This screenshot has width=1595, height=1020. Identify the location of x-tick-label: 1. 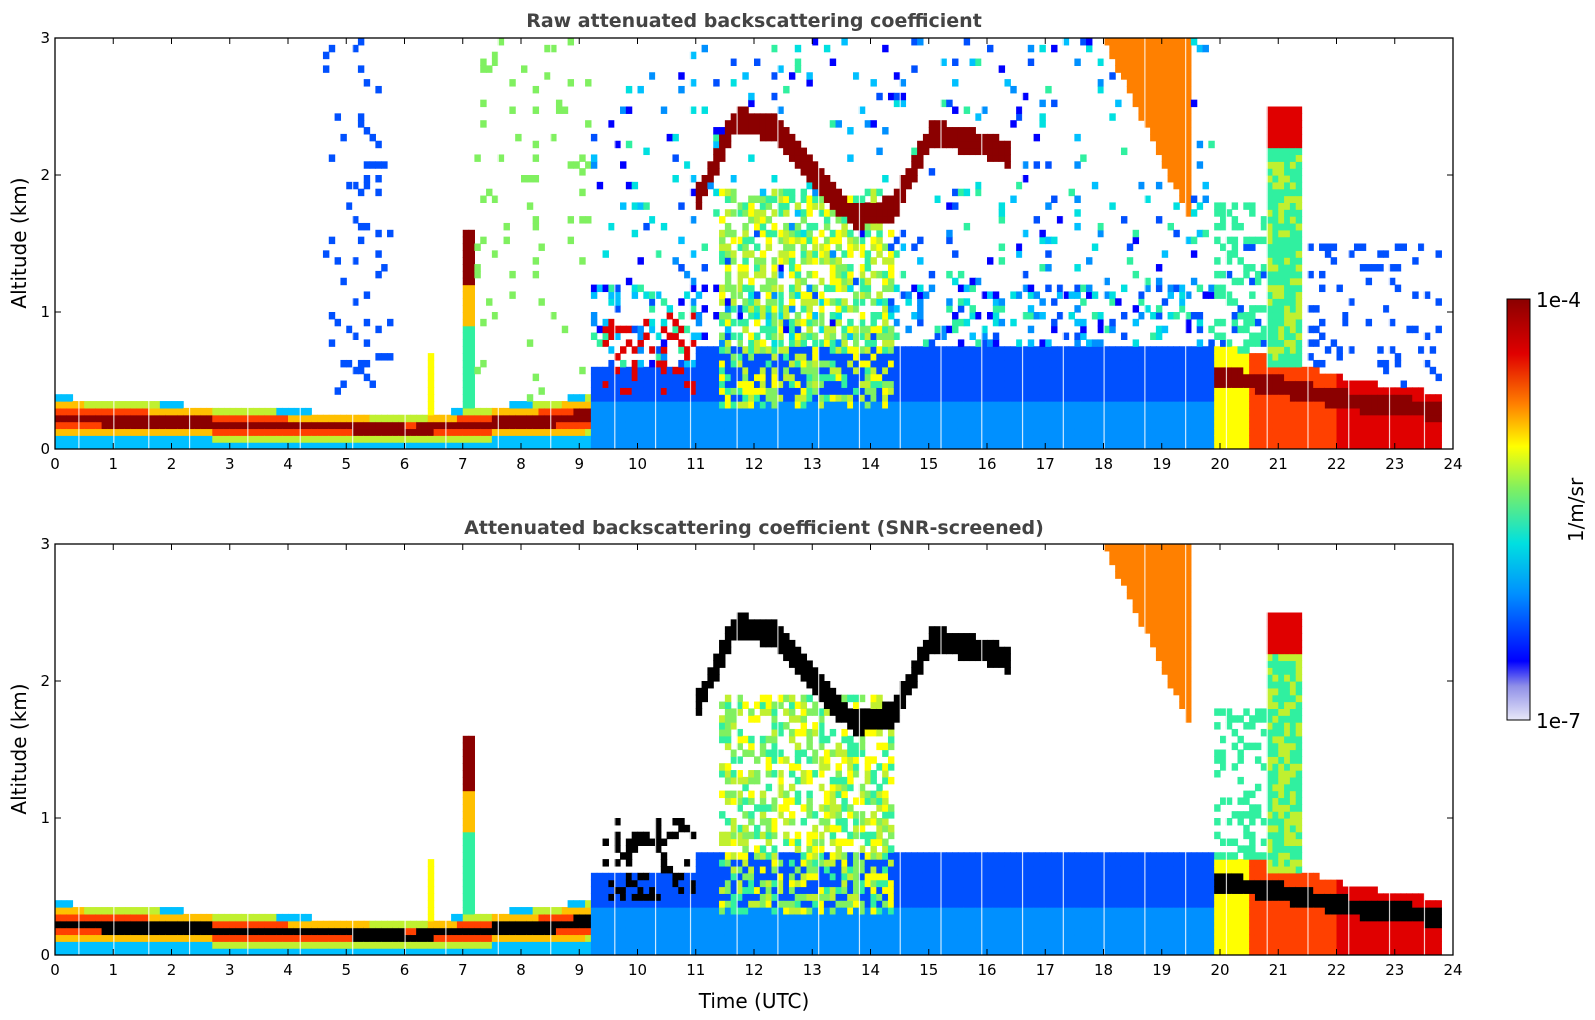
(113, 464).